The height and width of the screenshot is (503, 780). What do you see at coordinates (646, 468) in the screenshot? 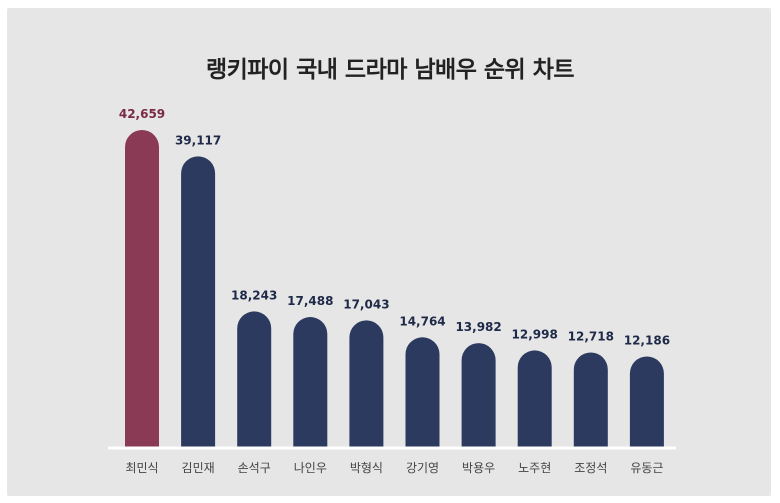
I see `category-label-10: 유동근` at bounding box center [646, 468].